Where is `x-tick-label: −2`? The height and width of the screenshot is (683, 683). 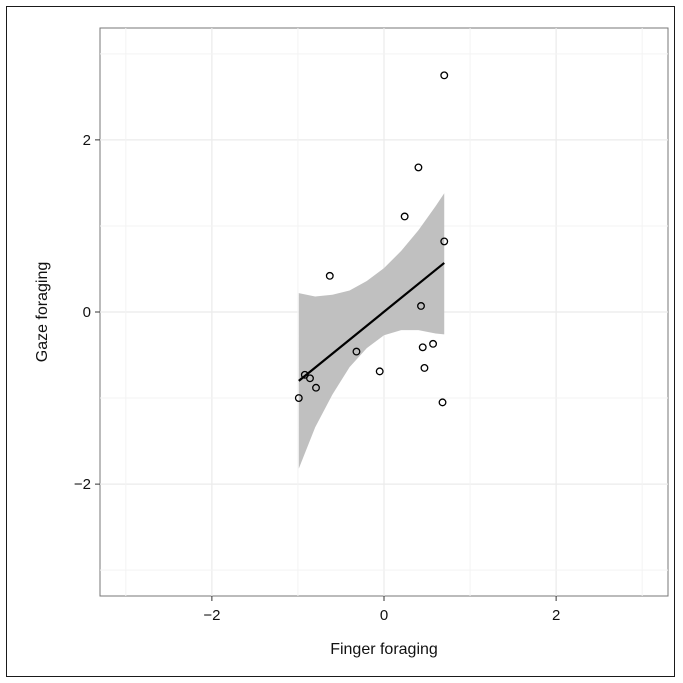 x-tick-label: −2 is located at coordinates (211, 615).